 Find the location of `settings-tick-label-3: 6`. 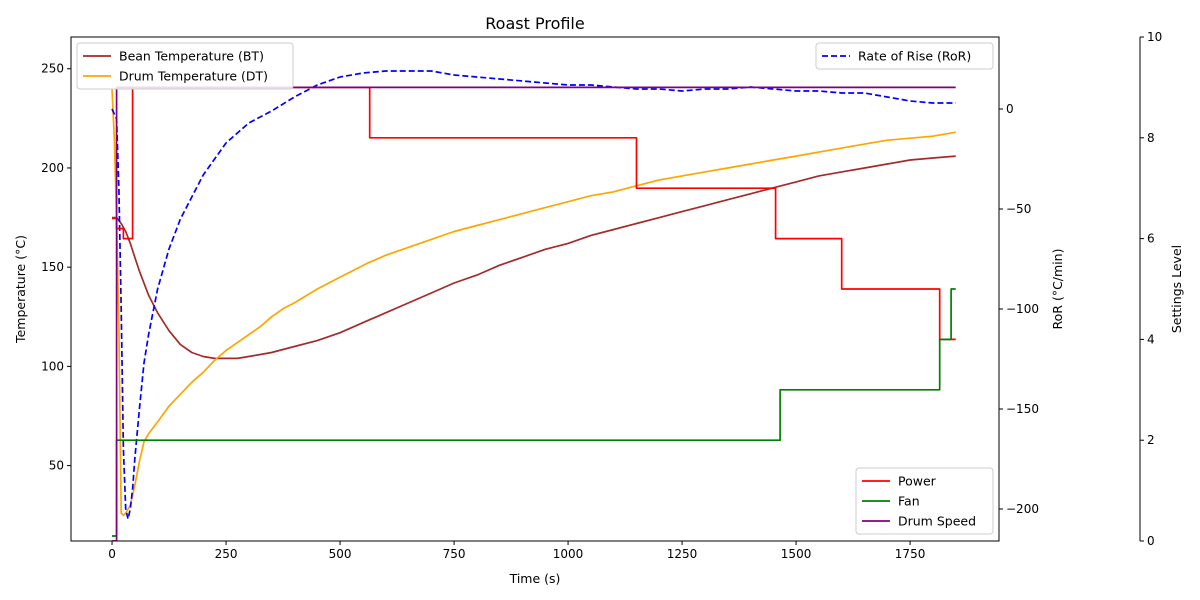

settings-tick-label-3: 6 is located at coordinates (1151, 239).